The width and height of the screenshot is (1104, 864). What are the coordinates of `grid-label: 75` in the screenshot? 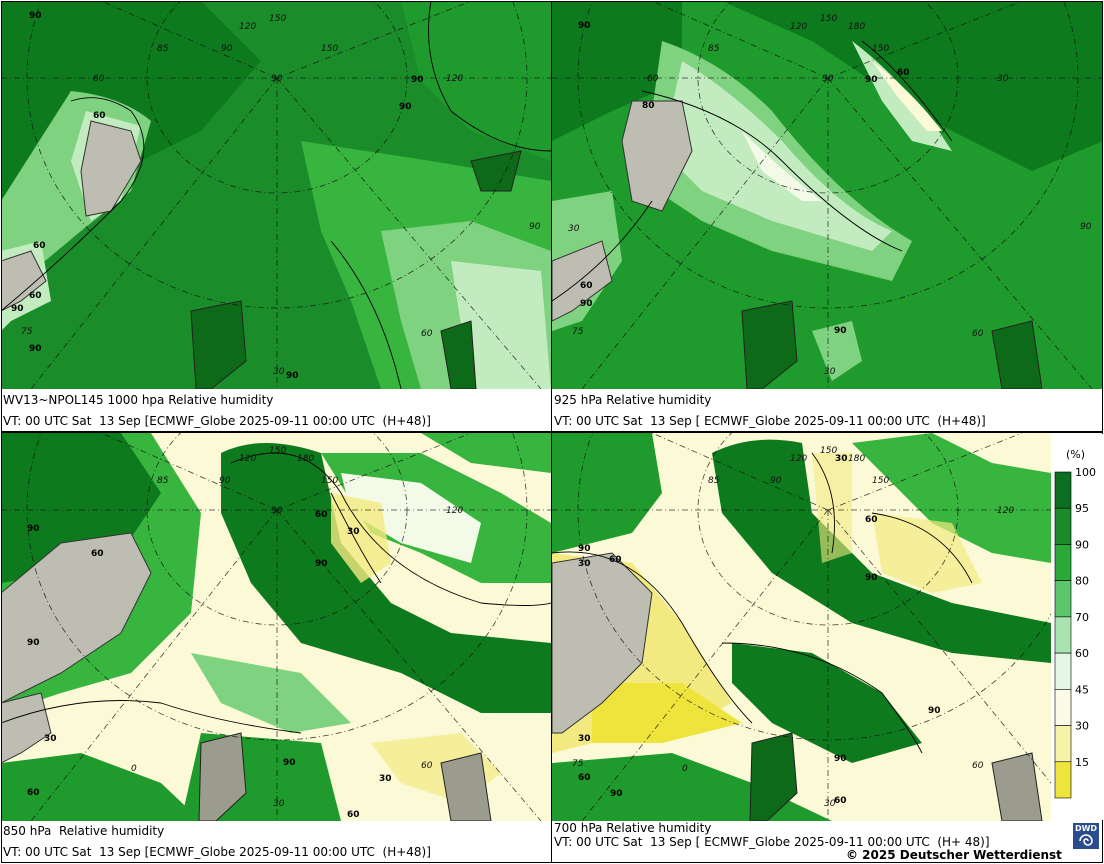 It's located at (578, 764).